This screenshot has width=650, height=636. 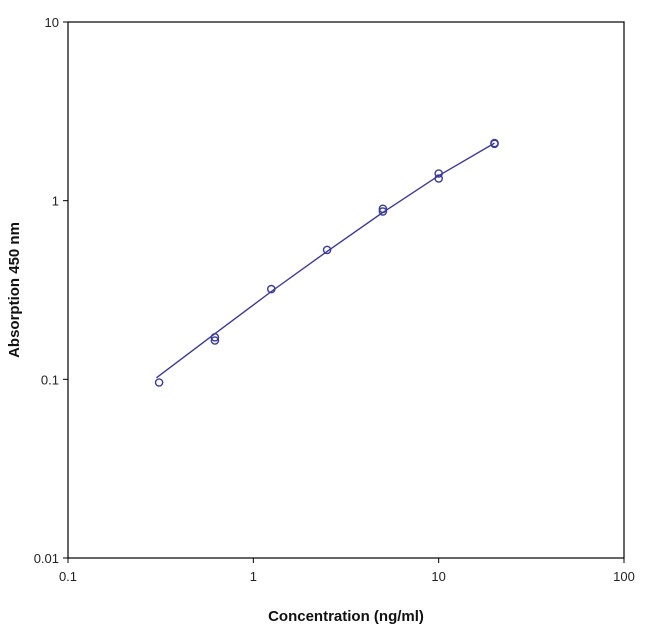 I want to click on y-tick-label: 0.1, so click(x=50, y=379).